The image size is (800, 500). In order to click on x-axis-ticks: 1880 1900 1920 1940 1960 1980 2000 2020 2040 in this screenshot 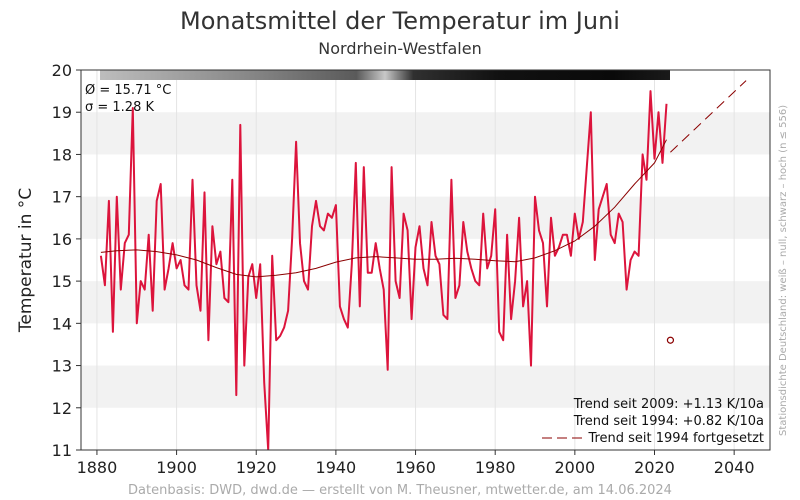, I will do `click(416, 463)`.